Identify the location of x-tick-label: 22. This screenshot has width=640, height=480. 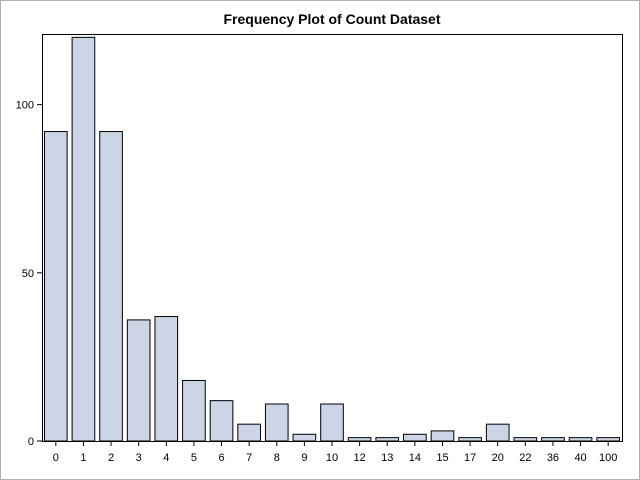
(525, 458).